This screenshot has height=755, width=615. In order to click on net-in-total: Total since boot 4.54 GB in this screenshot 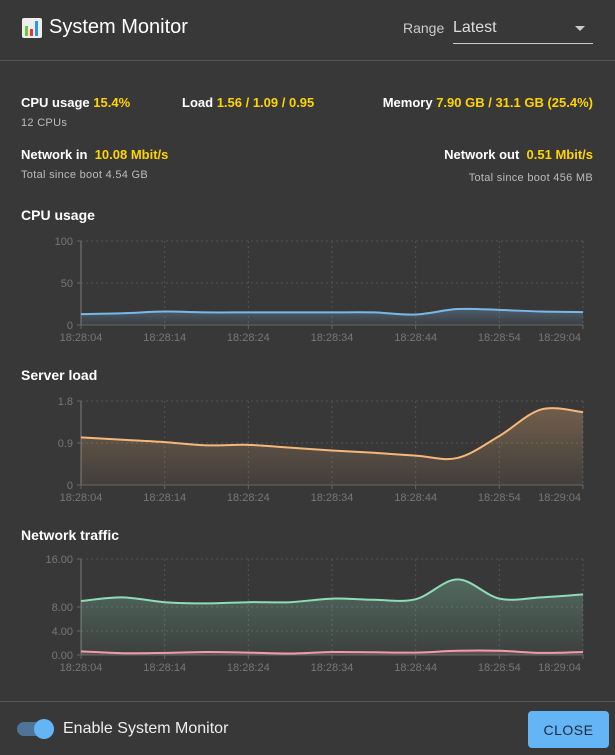, I will do `click(85, 175)`.